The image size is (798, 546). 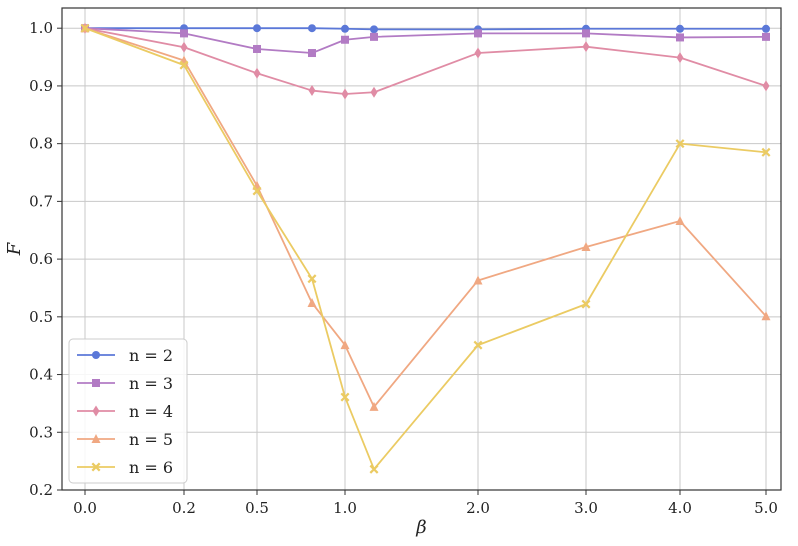 What do you see at coordinates (345, 508) in the screenshot?
I see `x-tick-label: 1.0` at bounding box center [345, 508].